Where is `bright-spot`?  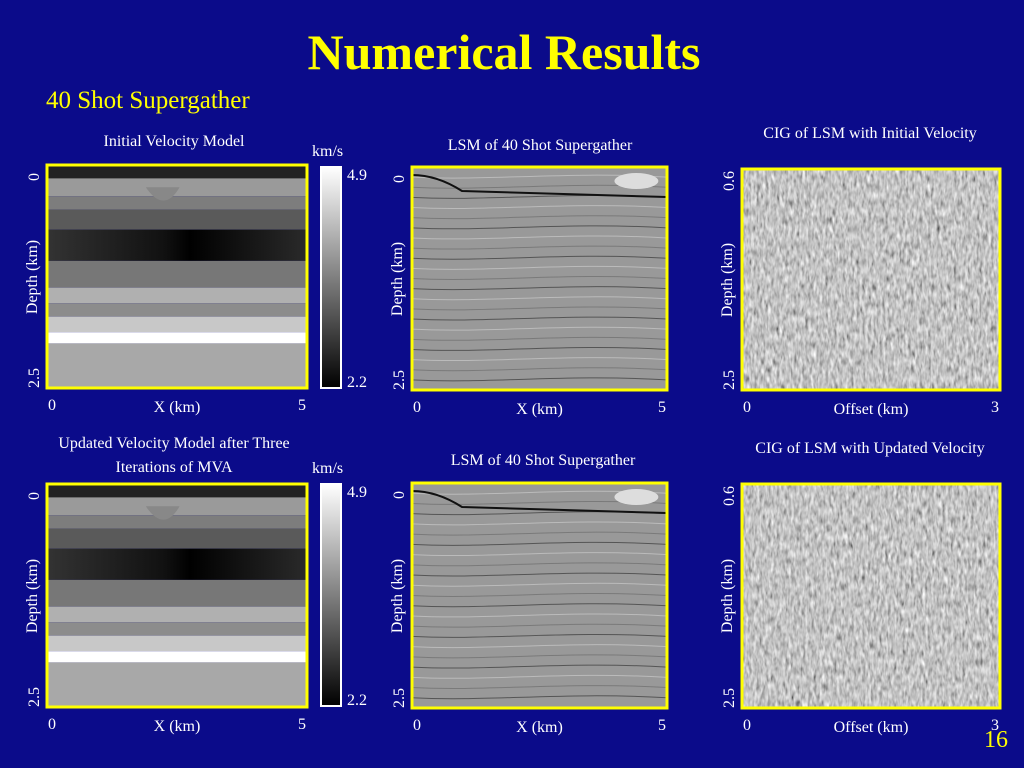
bright-spot is located at coordinates (636, 181).